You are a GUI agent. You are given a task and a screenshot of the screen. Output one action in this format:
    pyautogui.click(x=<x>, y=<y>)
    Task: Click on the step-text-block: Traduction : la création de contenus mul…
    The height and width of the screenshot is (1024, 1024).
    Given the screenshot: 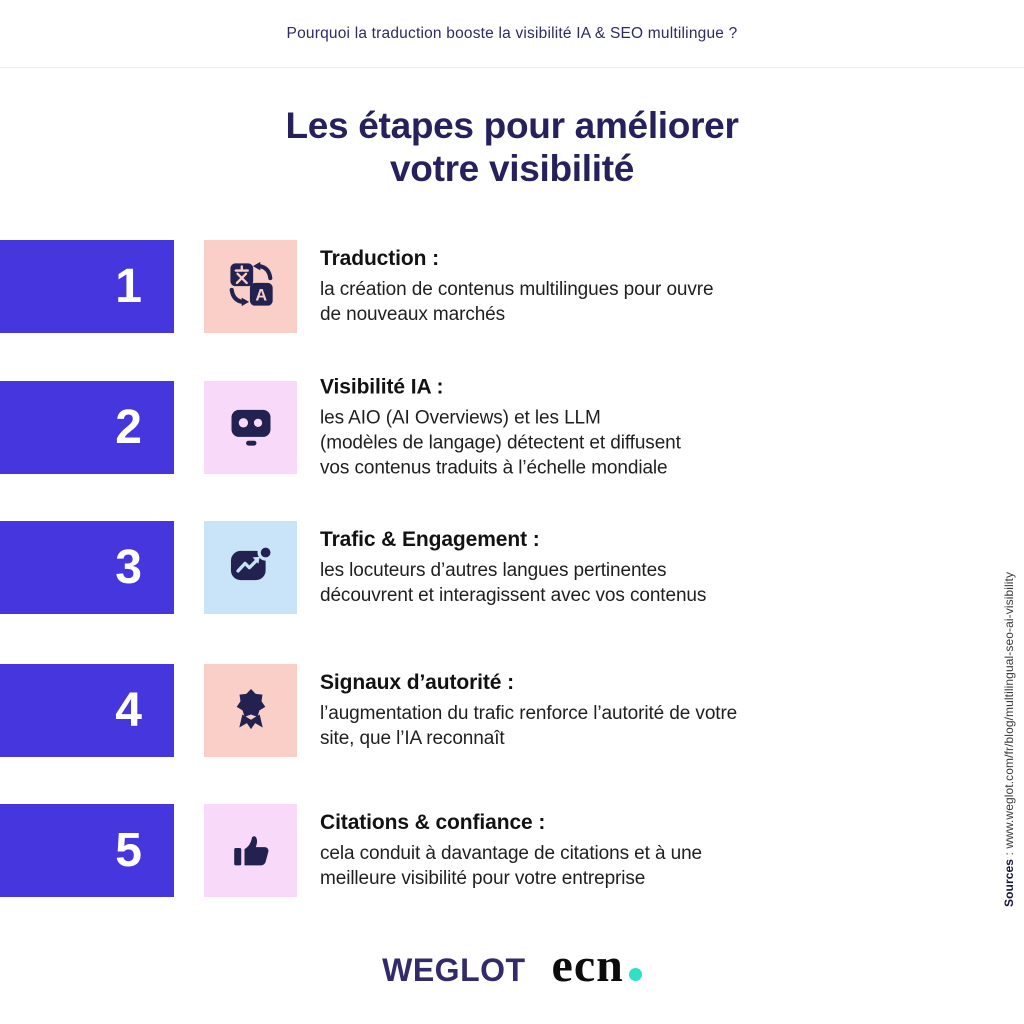 What is the action you would take?
    pyautogui.click(x=592, y=286)
    